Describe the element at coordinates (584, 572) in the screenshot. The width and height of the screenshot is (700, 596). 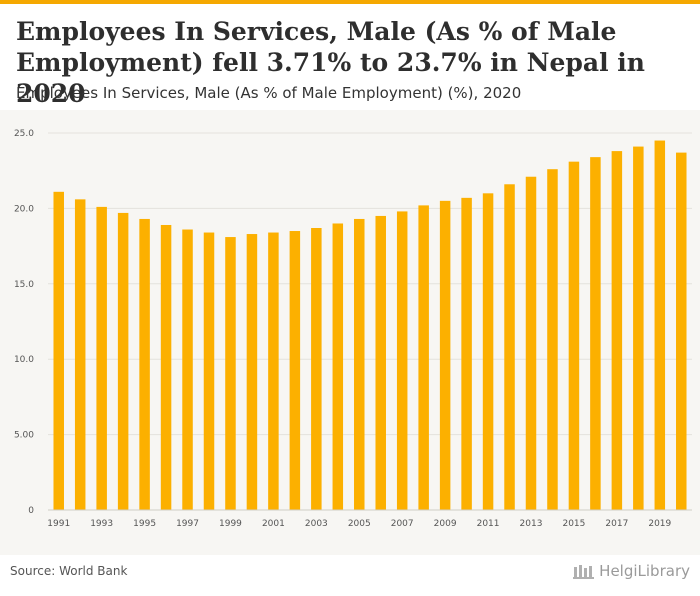
I see `library-icon` at that location.